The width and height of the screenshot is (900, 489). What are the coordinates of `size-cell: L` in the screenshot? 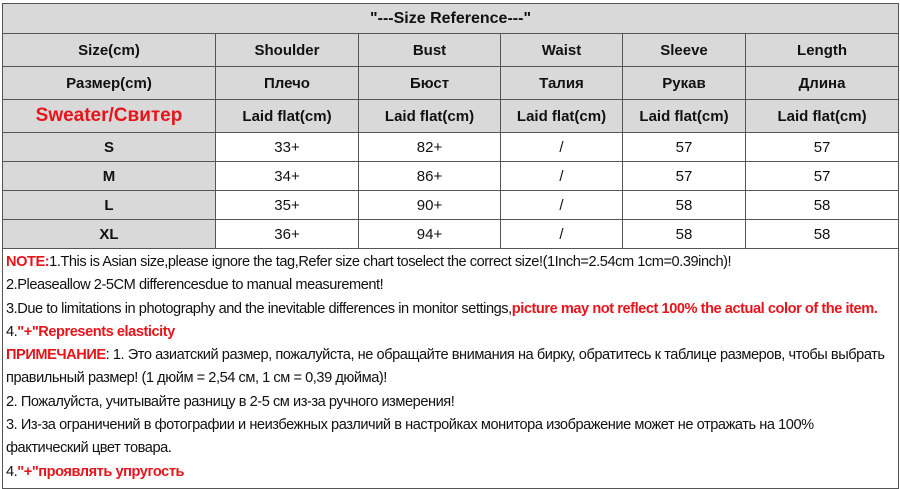 It's located at (109, 205).